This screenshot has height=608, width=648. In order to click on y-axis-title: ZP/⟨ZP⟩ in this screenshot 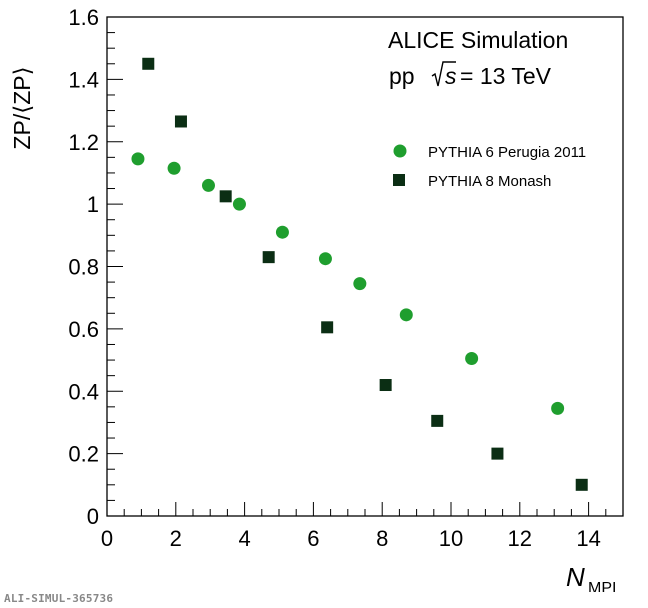, I will do `click(22, 107)`.